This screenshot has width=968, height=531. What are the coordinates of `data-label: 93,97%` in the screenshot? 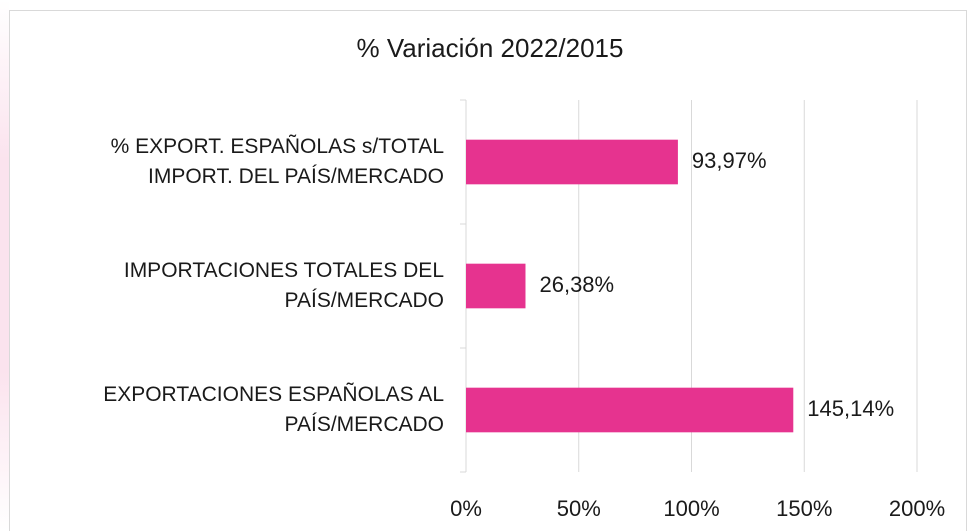 It's located at (729, 160).